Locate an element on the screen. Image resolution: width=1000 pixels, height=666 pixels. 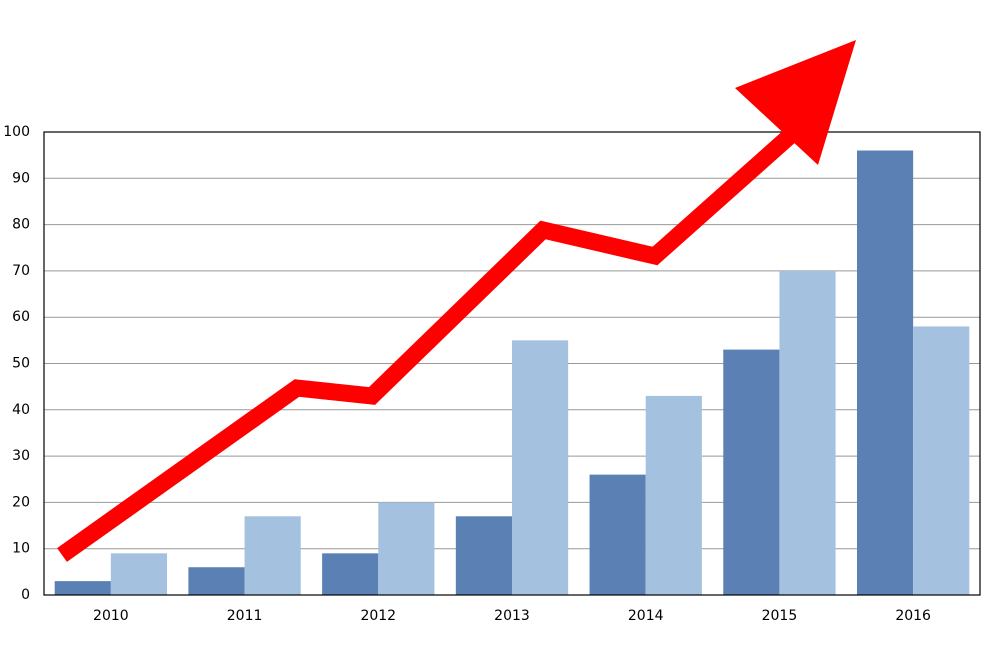
x-tick-label: 2012 is located at coordinates (378, 616).